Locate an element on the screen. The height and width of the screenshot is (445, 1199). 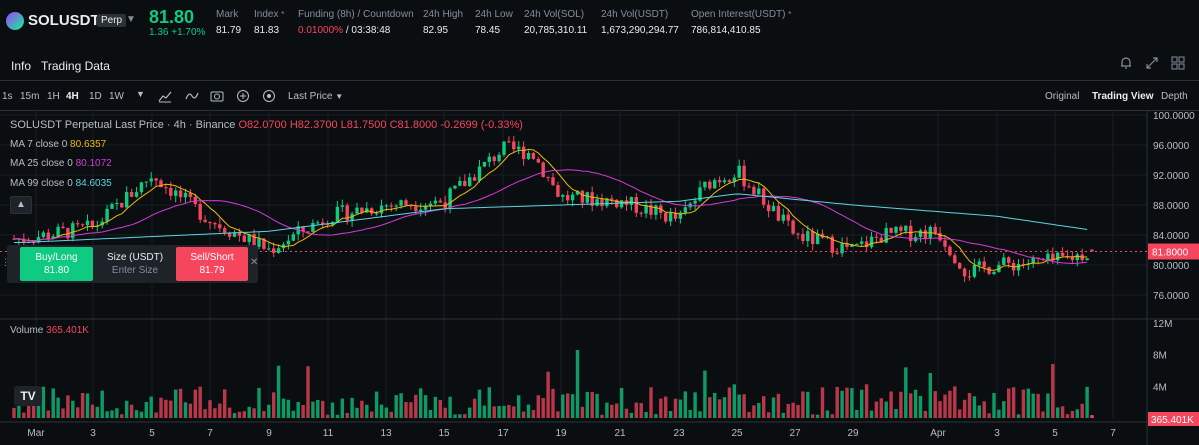
price-tick-label: 100.0000 is located at coordinates (1174, 116).